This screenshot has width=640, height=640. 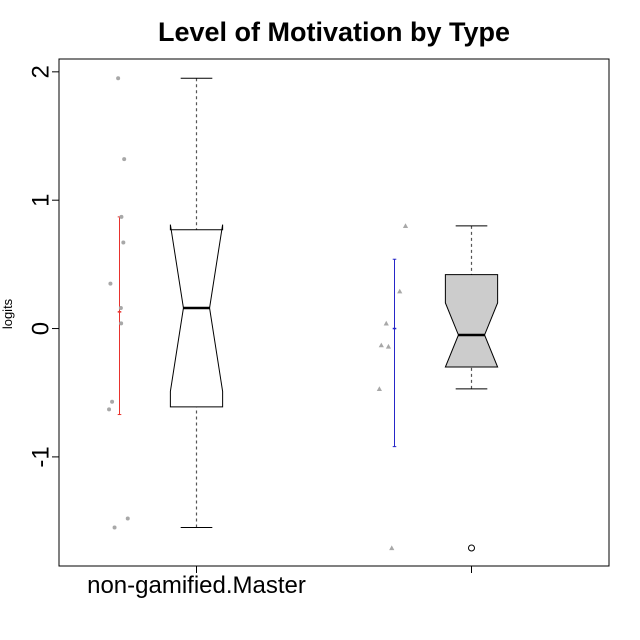 I want to click on y-axis-label: logits, so click(x=7, y=313).